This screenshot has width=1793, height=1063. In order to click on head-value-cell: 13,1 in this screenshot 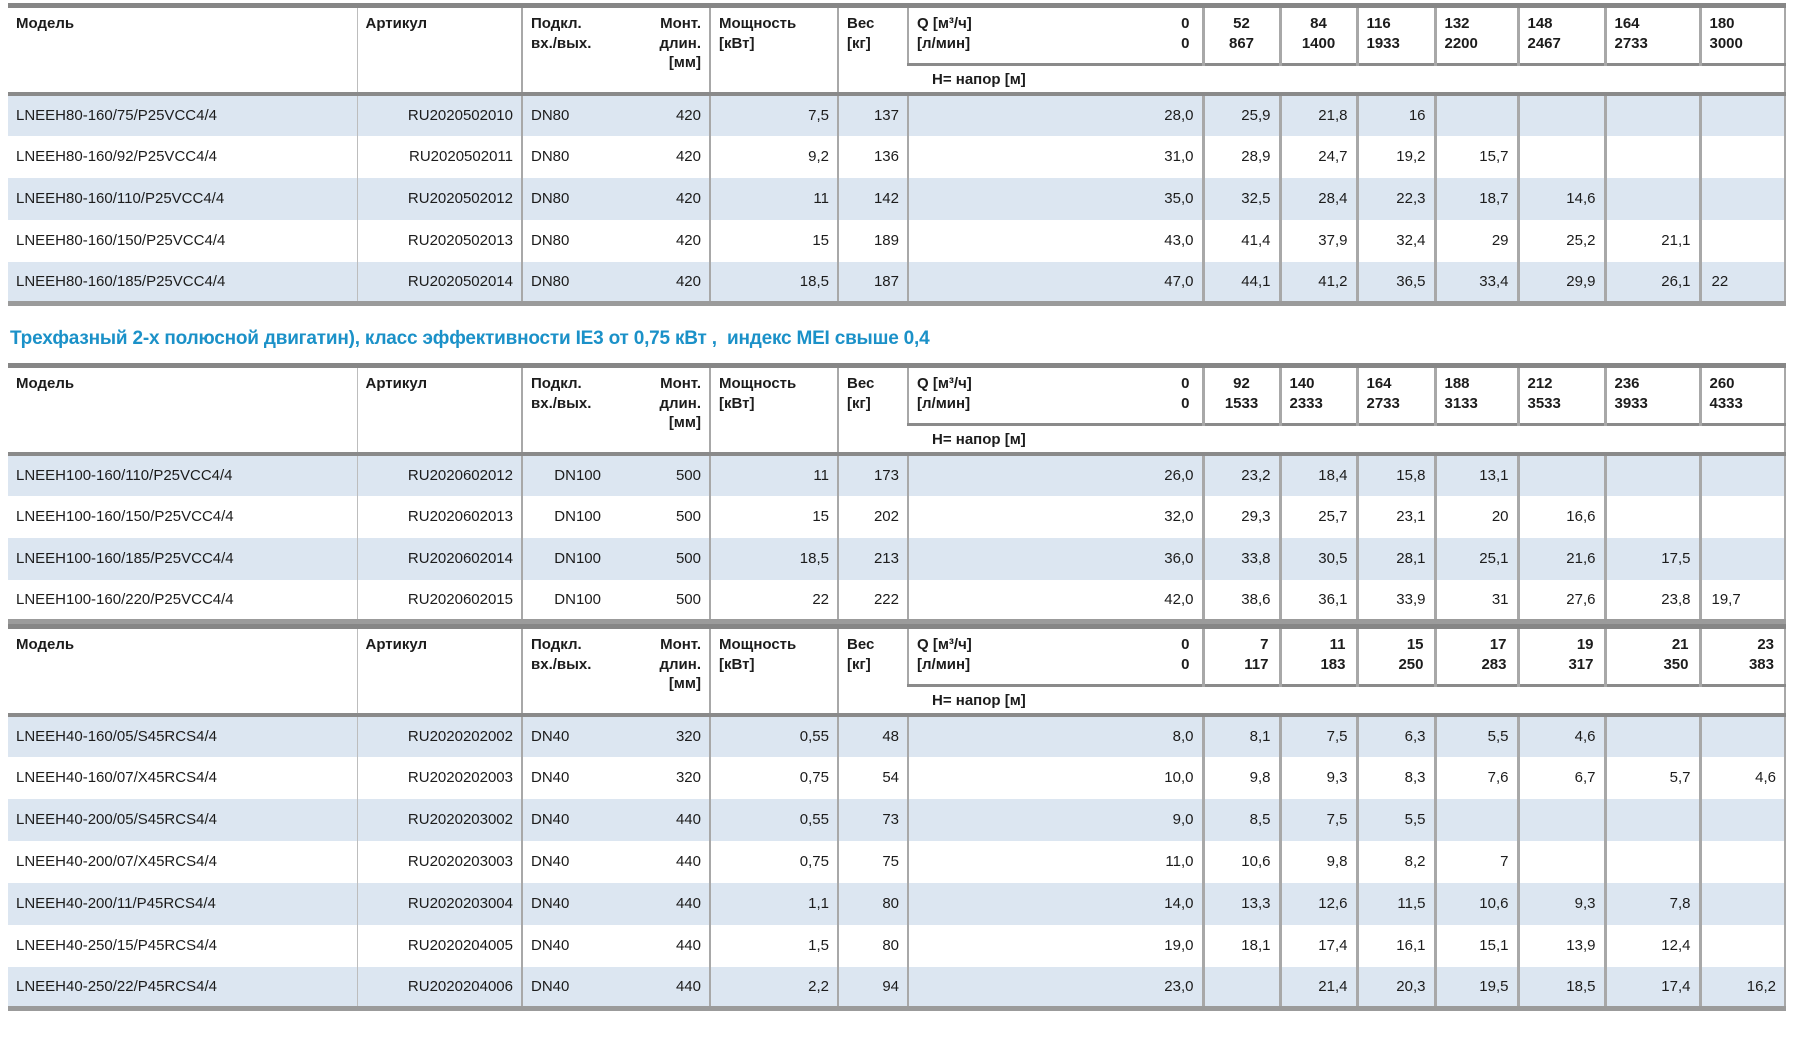, I will do `click(1475, 474)`.